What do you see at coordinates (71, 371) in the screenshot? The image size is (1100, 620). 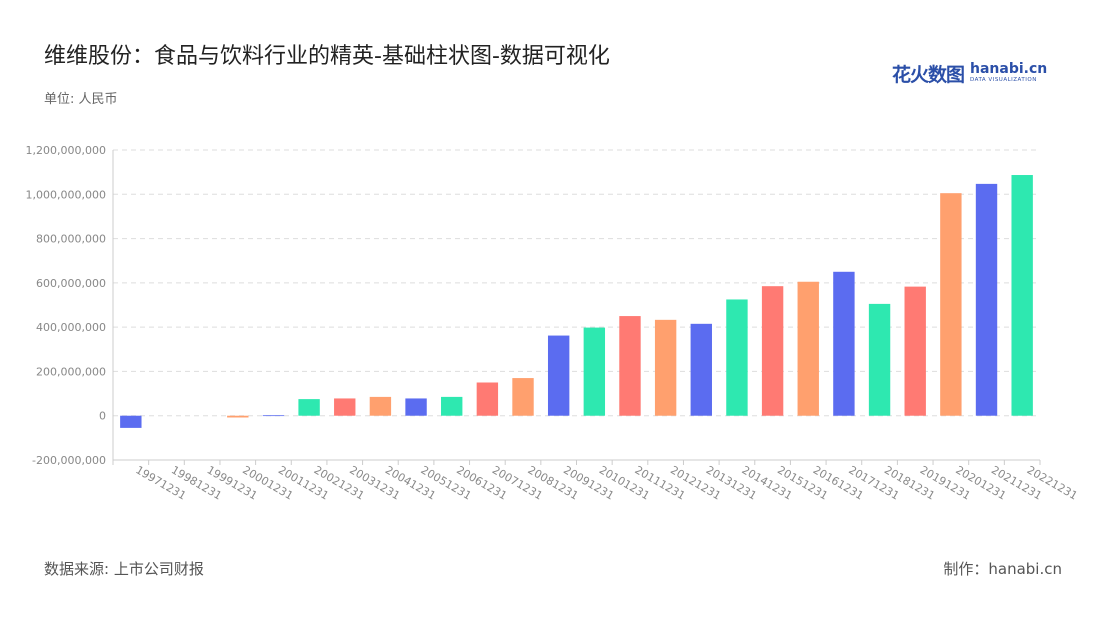 I see `y-tick-label: 200,000,000` at bounding box center [71, 371].